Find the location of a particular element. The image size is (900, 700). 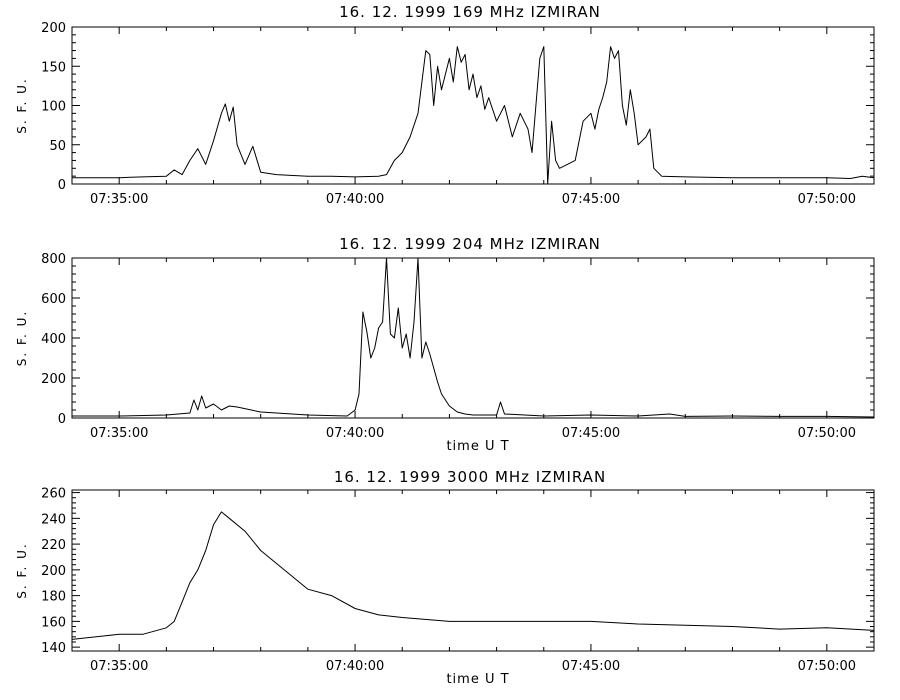

y-tick-label: 160 is located at coordinates (53, 622).